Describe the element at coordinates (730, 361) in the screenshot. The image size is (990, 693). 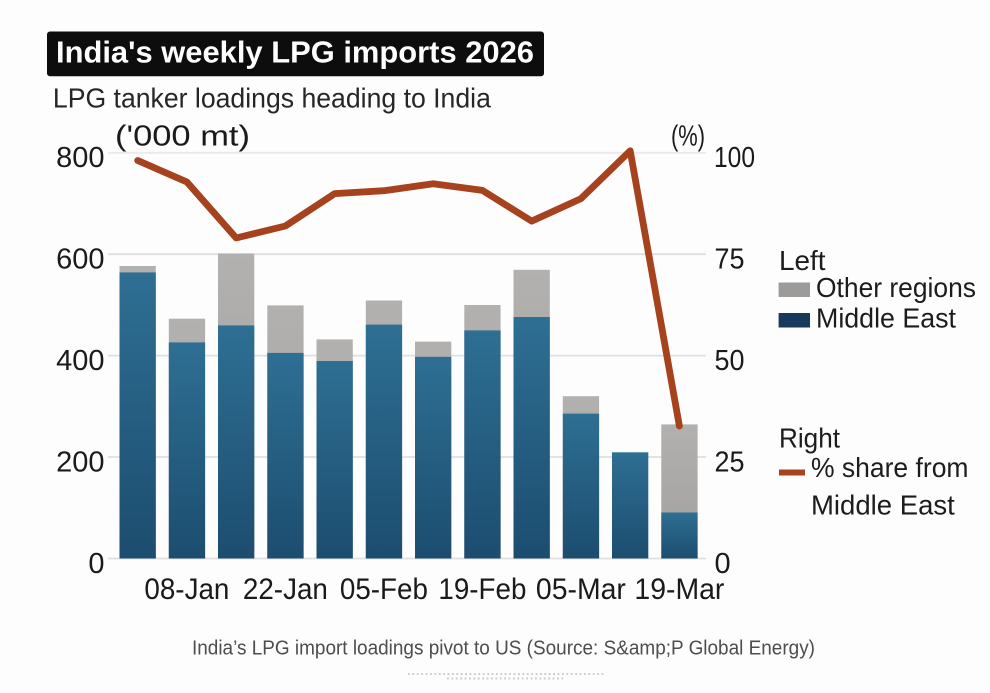
I see `svg-text: 50` at that location.